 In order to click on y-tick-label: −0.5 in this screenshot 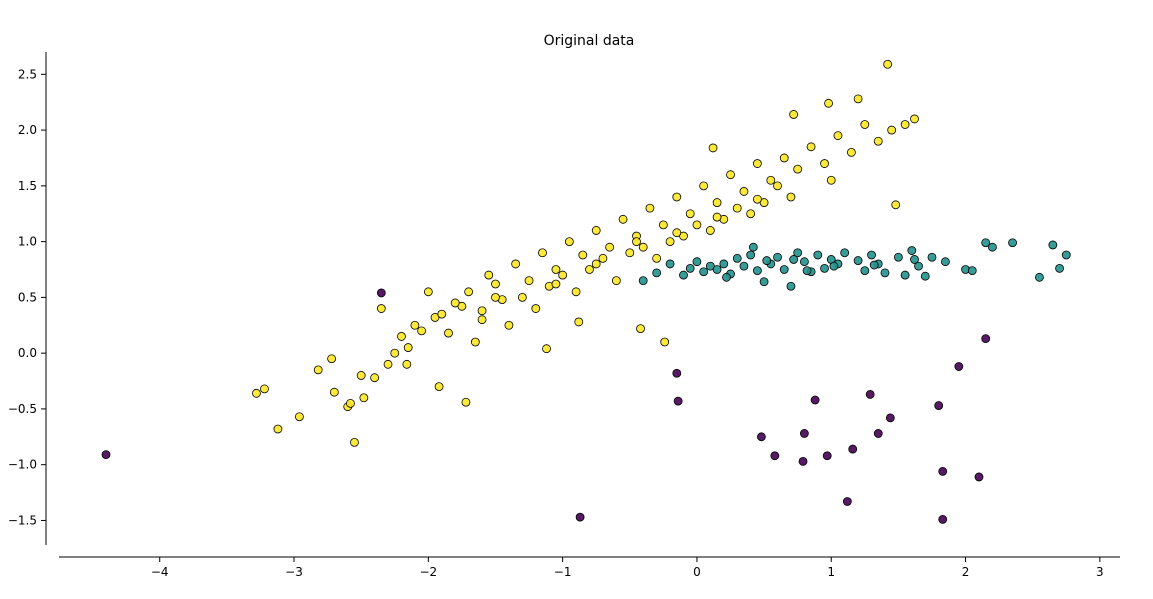, I will do `click(22, 409)`.